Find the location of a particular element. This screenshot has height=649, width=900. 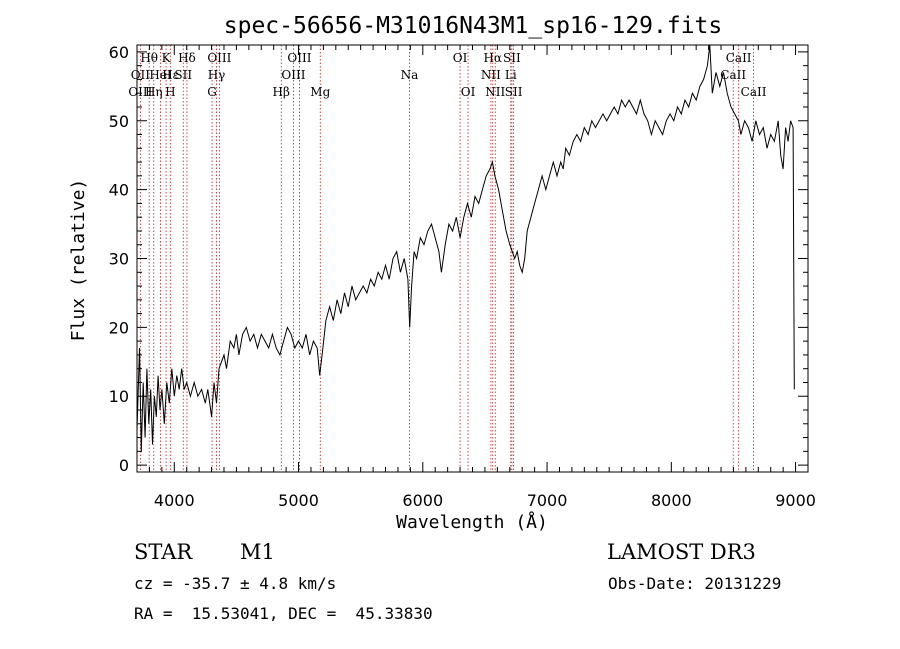

y-tick-label-4: 40 is located at coordinates (119, 190).